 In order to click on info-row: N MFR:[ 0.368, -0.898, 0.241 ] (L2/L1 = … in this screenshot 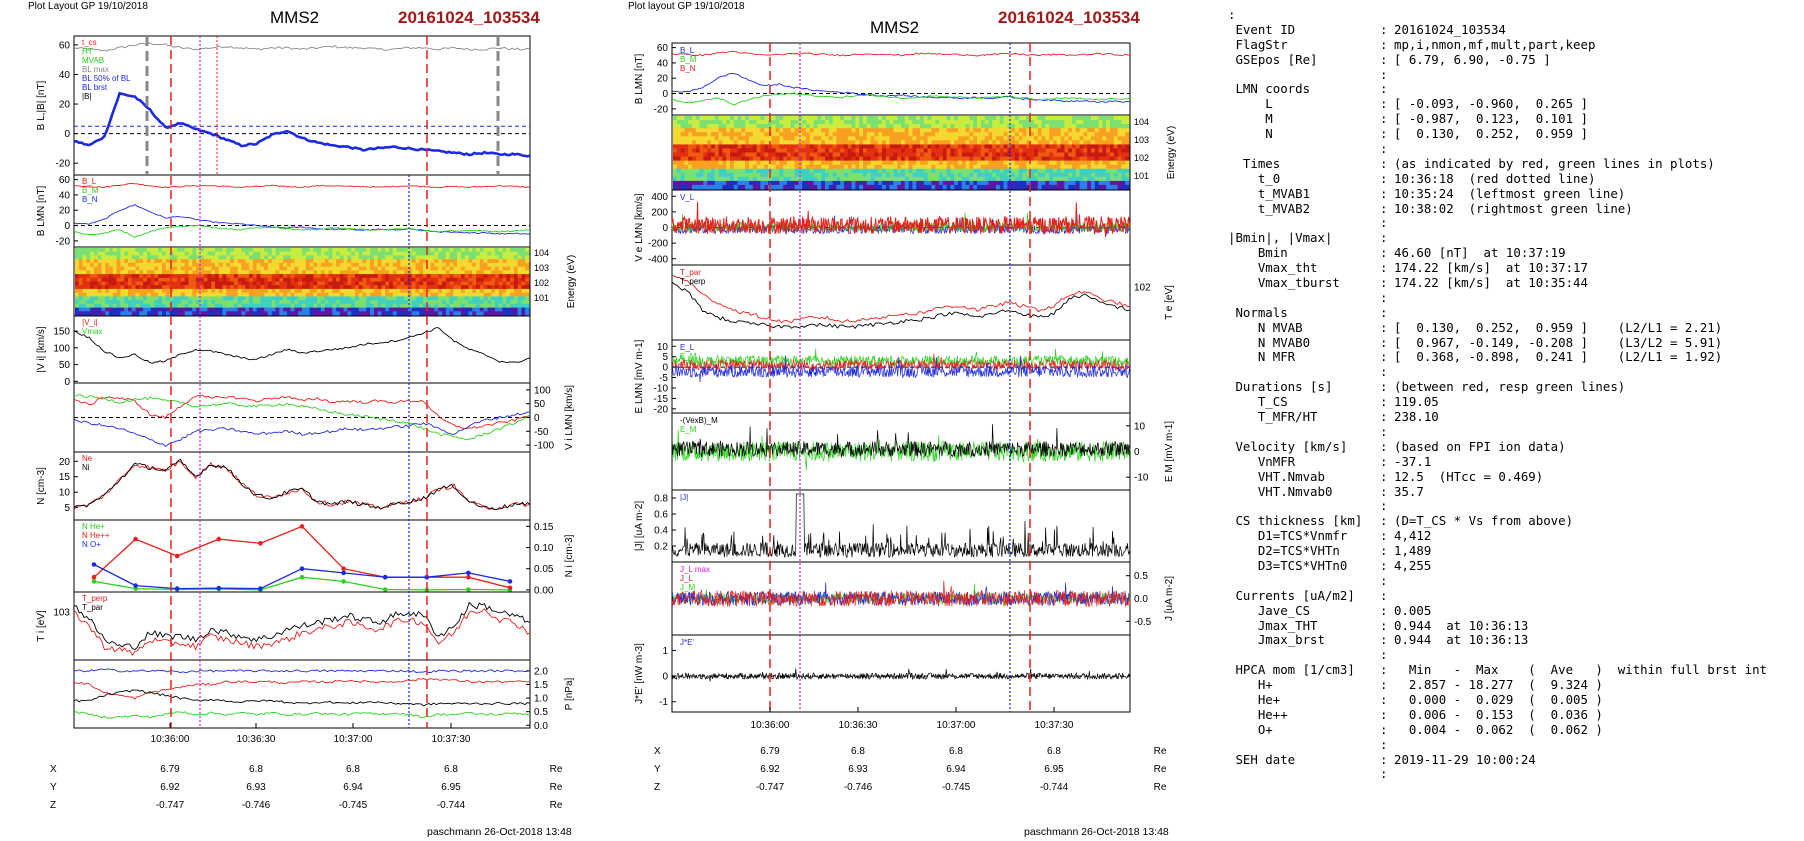, I will do `click(1513, 357)`.